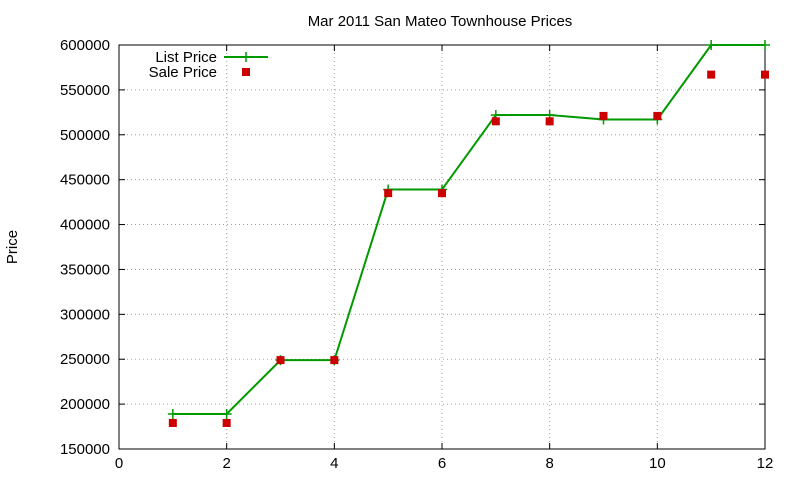 The image size is (800, 485). Describe the element at coordinates (657, 463) in the screenshot. I see `x-tick-label: 10` at that location.